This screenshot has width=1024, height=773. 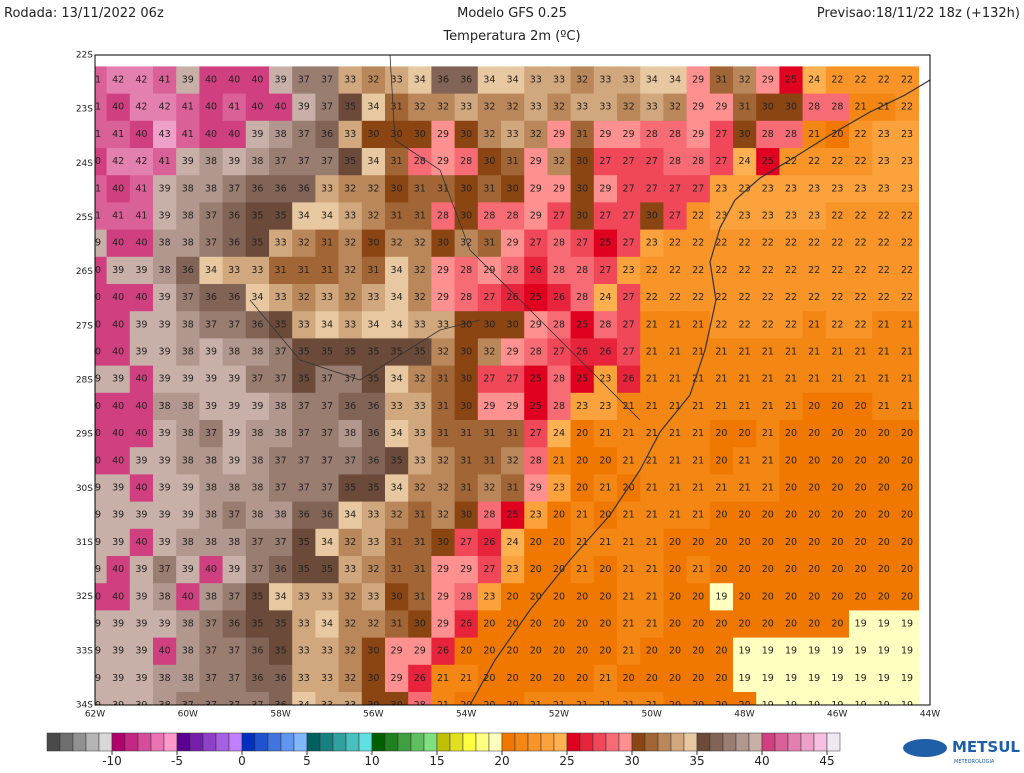 I want to click on forecast-label: Previsao:18/11/22 18z (+132h), so click(x=918, y=13).